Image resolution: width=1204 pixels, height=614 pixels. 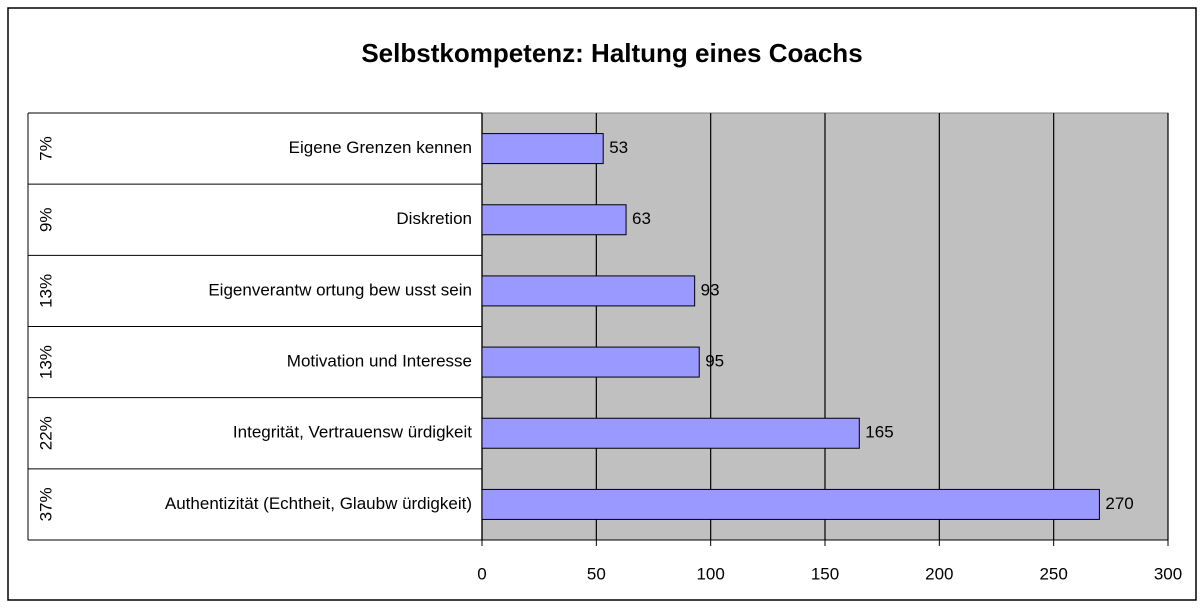 What do you see at coordinates (1168, 573) in the screenshot?
I see `x-tick-label: 300` at bounding box center [1168, 573].